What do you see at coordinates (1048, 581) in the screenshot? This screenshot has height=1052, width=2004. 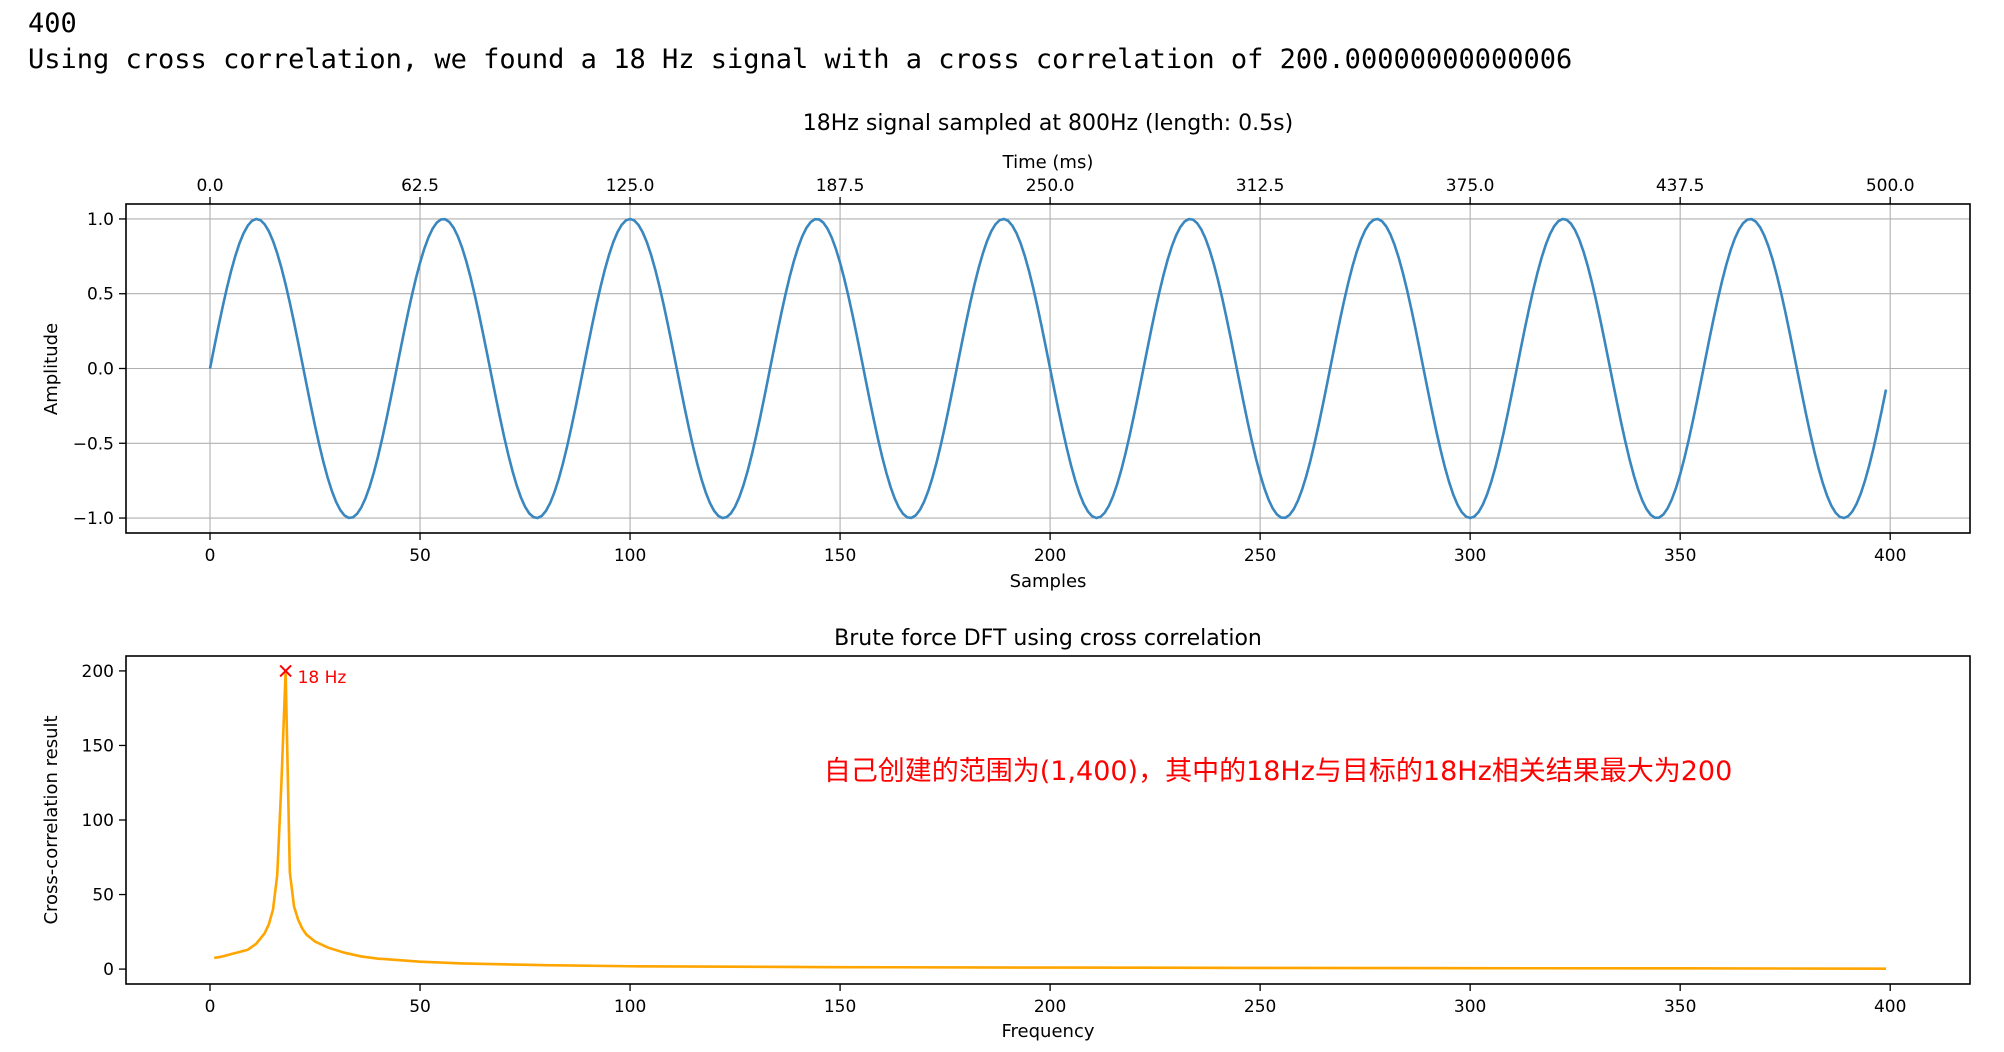 I see `signal-x-axis-label: Samples` at bounding box center [1048, 581].